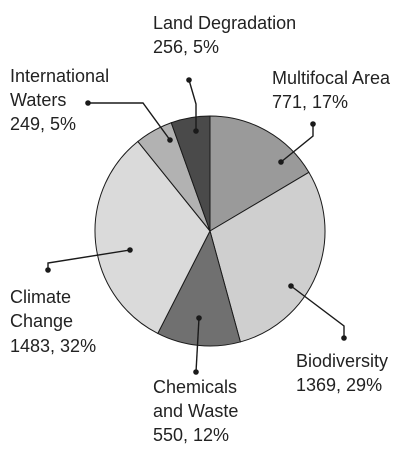 The image size is (403, 450). Describe the element at coordinates (344, 338) in the screenshot. I see `leader-dot-biodiversity-outer` at that location.